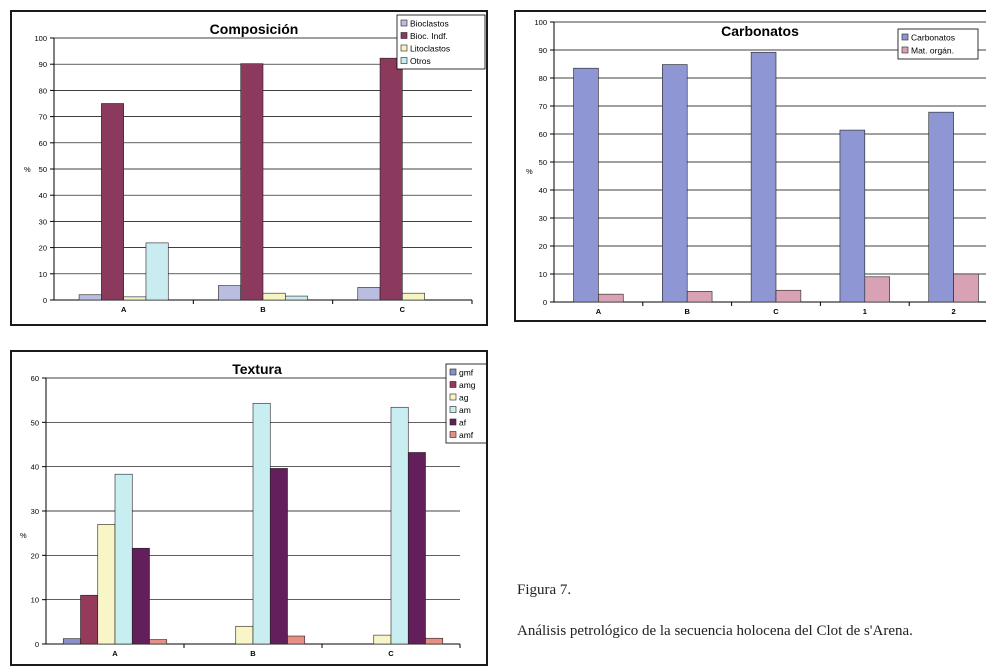  Describe the element at coordinates (430, 49) in the screenshot. I see `legend-label: Litoclastos` at that location.